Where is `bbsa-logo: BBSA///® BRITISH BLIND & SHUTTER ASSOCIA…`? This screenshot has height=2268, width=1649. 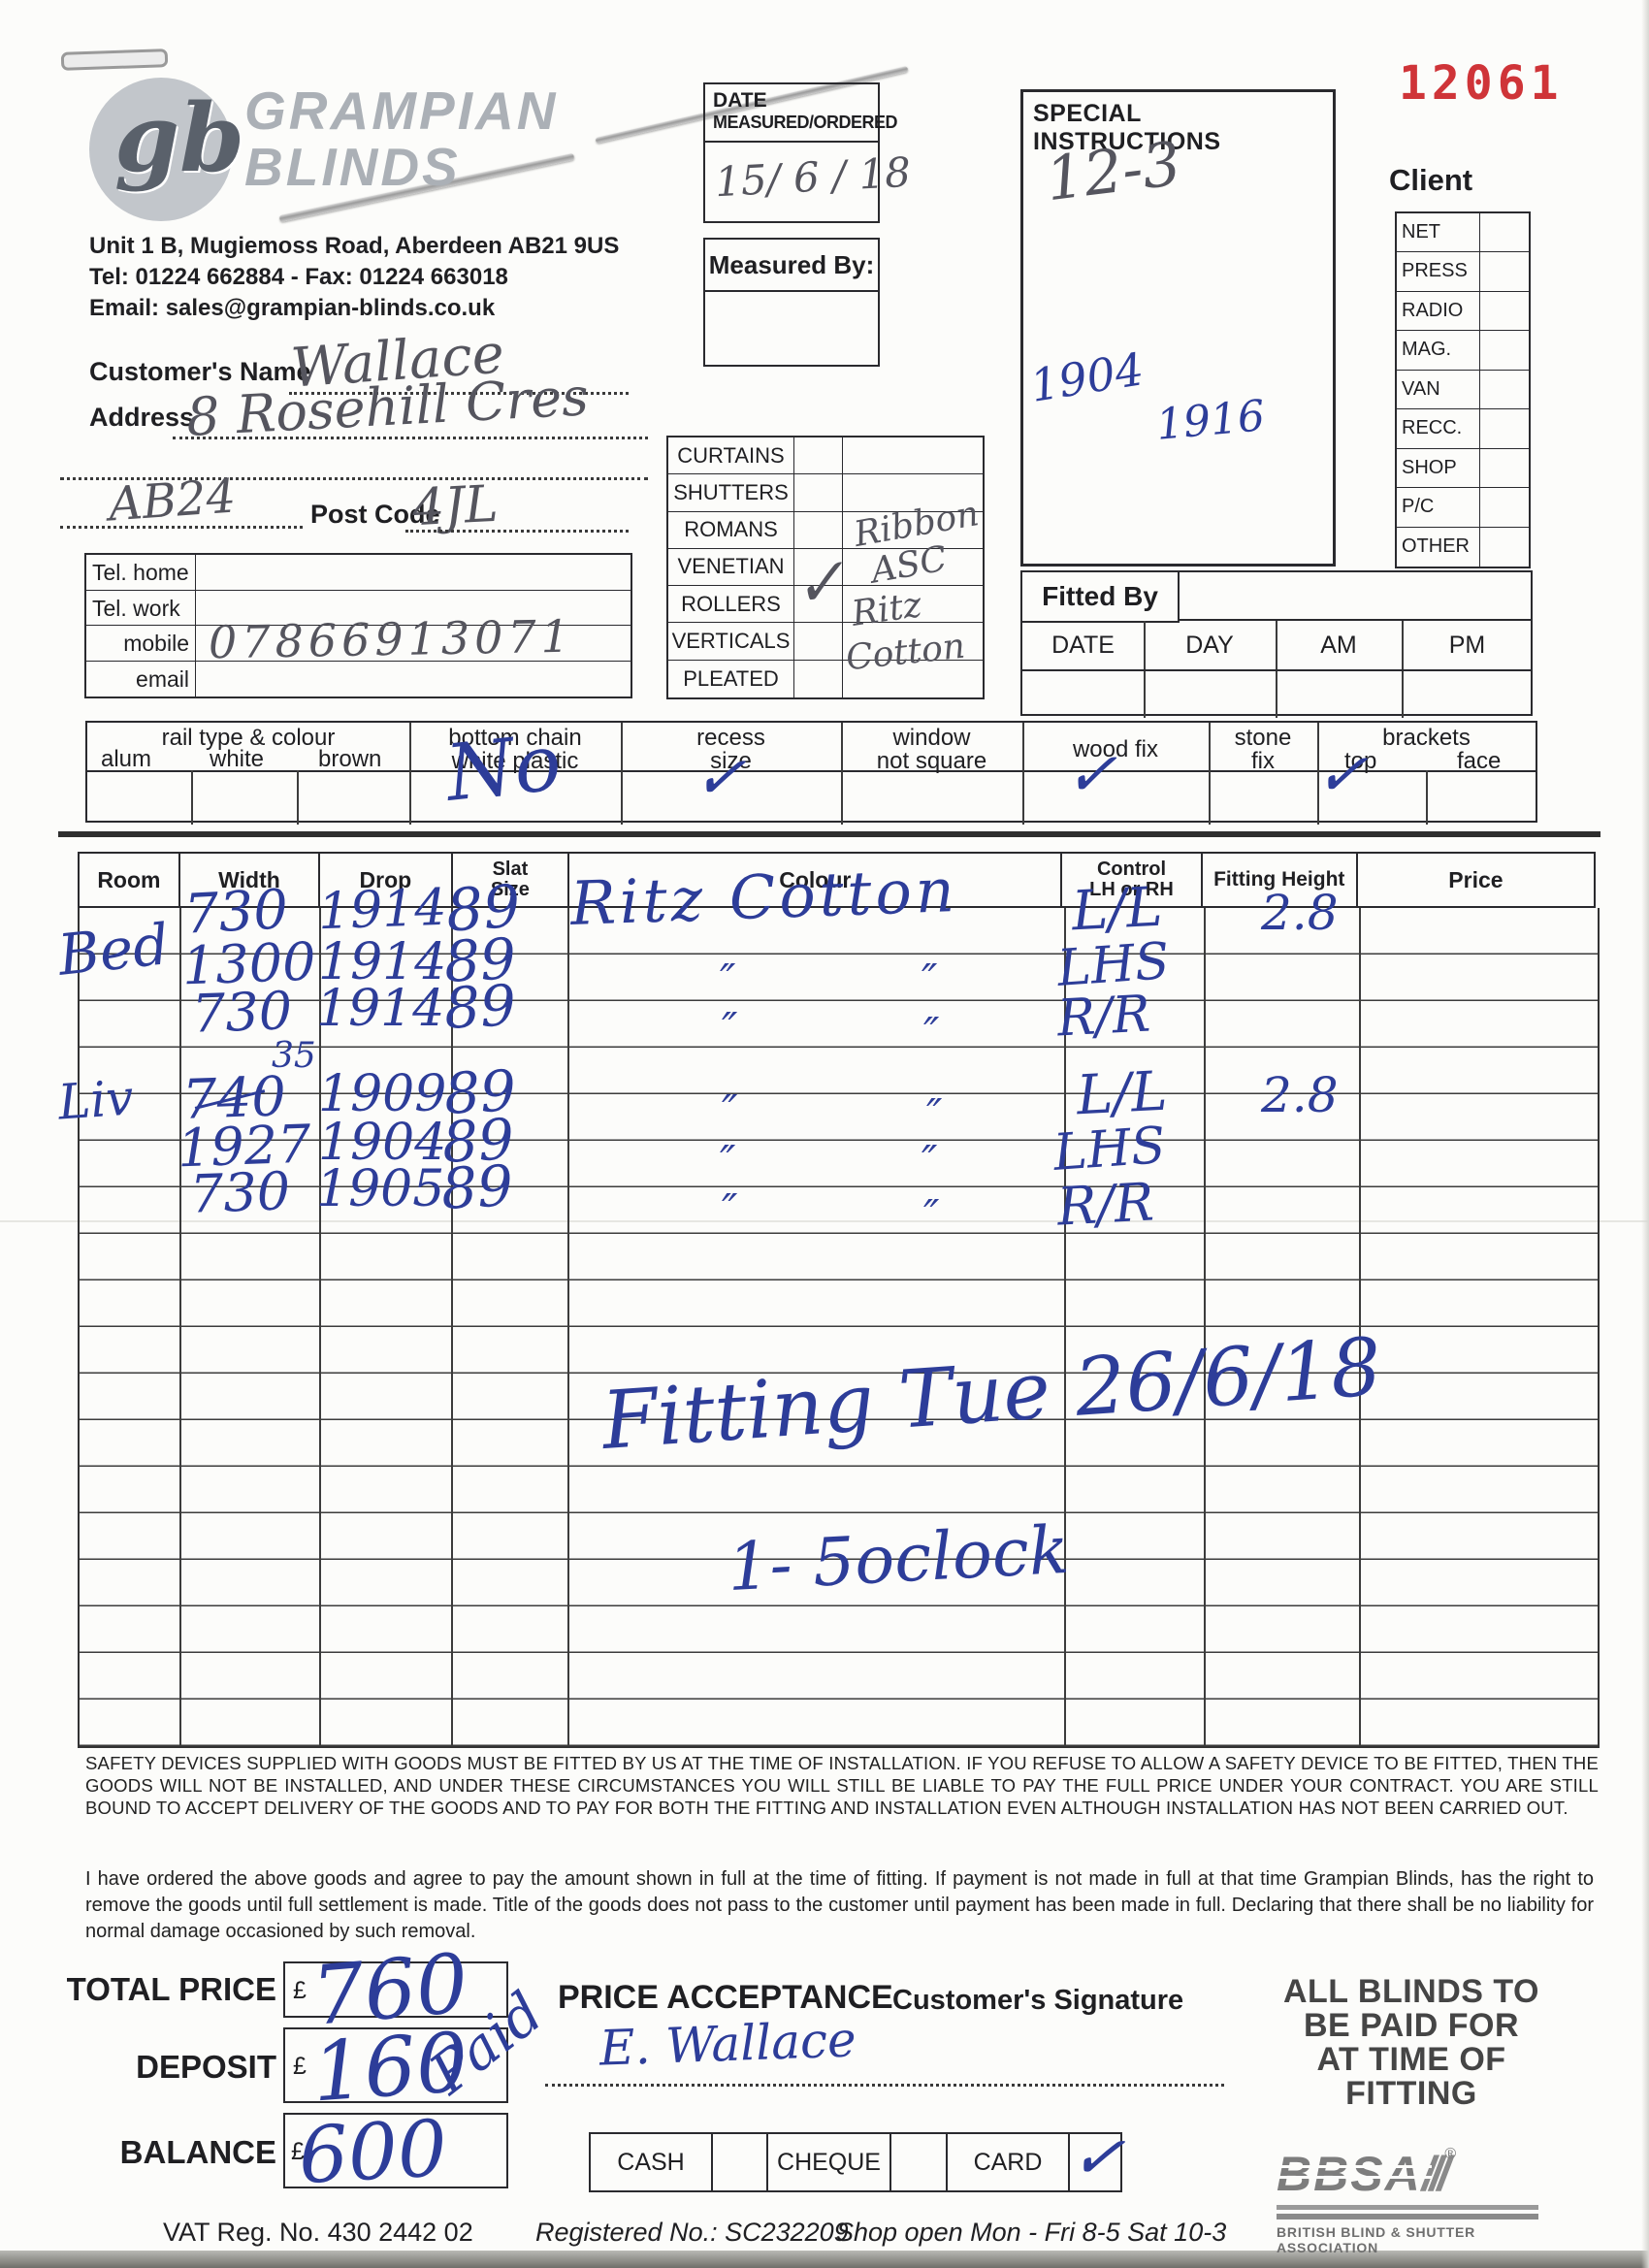 bbsa-logo: BBSA///® BRITISH BLIND & SHUTTER ASSOCIA… is located at coordinates (1422, 2200).